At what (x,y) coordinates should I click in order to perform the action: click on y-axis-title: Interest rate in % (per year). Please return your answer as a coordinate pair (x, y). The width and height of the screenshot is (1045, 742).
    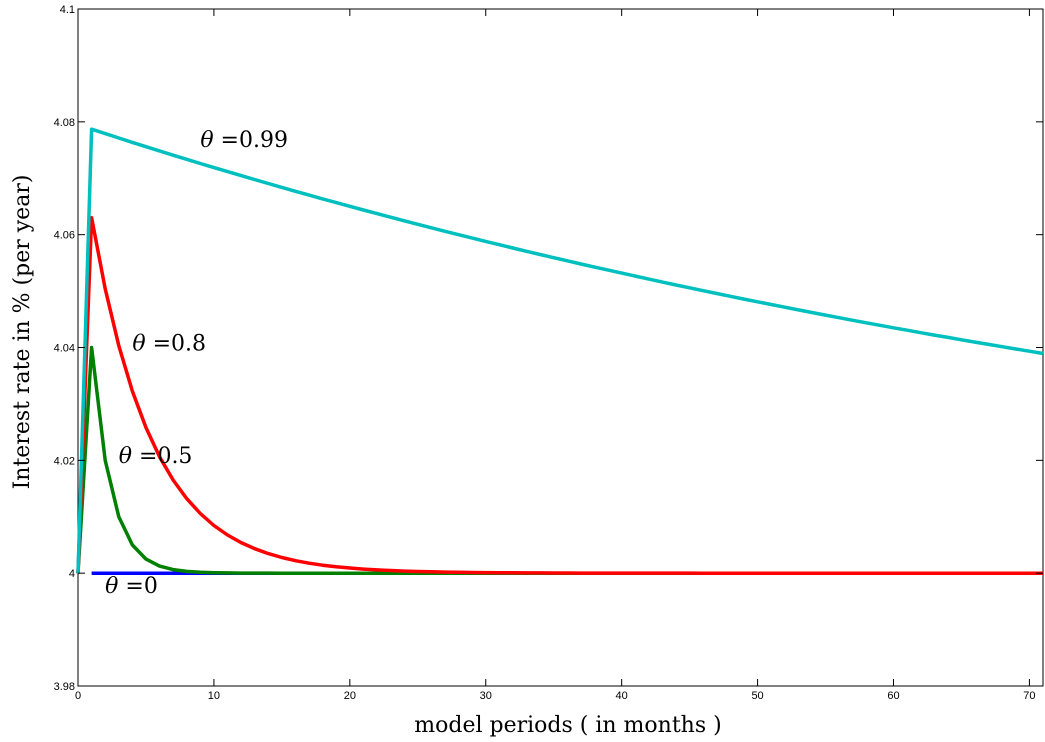
    Looking at the image, I should click on (22, 332).